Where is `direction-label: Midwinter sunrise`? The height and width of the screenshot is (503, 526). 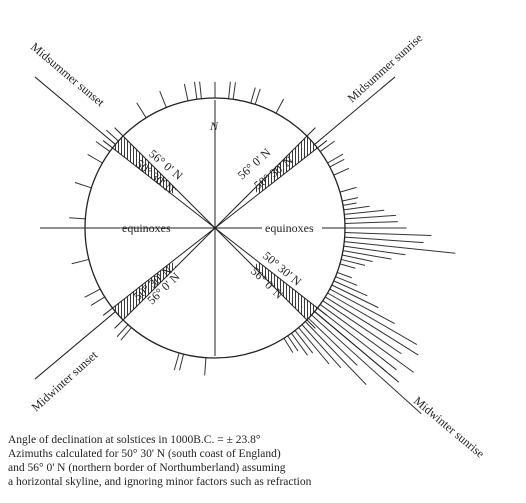
direction-label: Midwinter sunrise is located at coordinates (449, 427).